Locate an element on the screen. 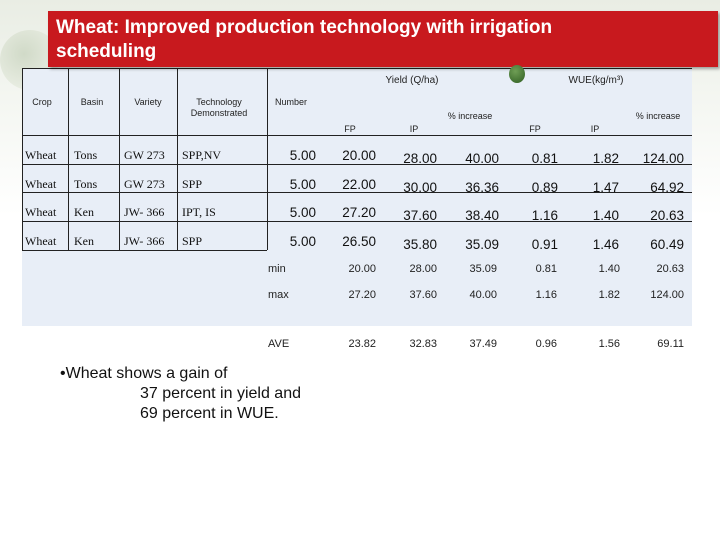 The width and height of the screenshot is (720, 540). table-cell-y_ip: 37.60 is located at coordinates (420, 215).